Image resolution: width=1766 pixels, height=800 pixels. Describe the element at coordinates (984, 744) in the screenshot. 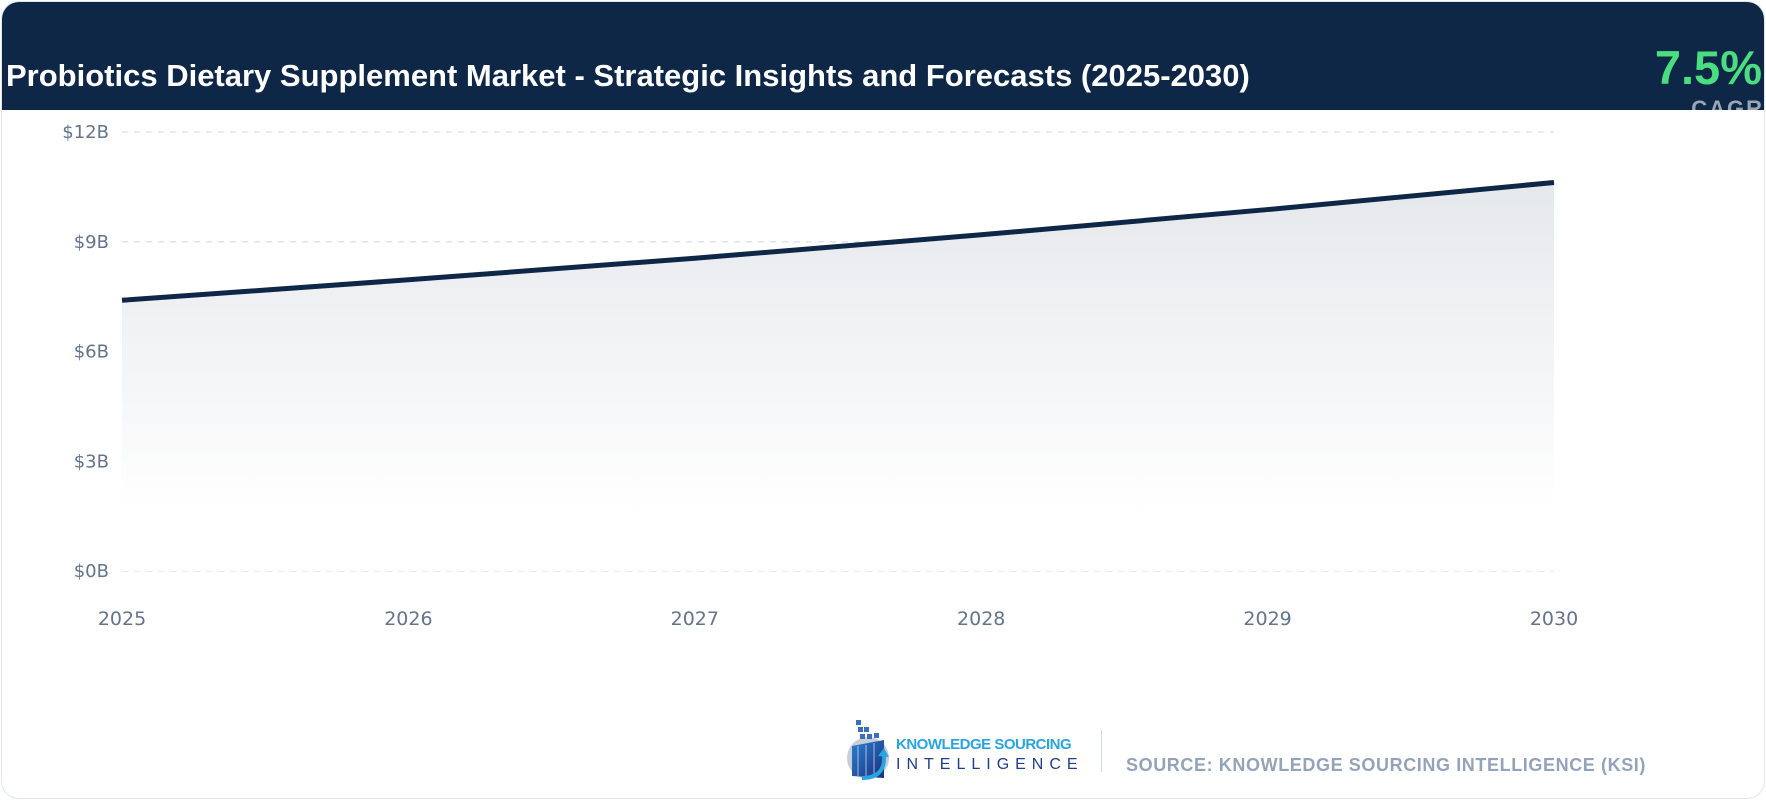

I see `logo-text-line1: KNOWLEDGE SOURCING` at that location.